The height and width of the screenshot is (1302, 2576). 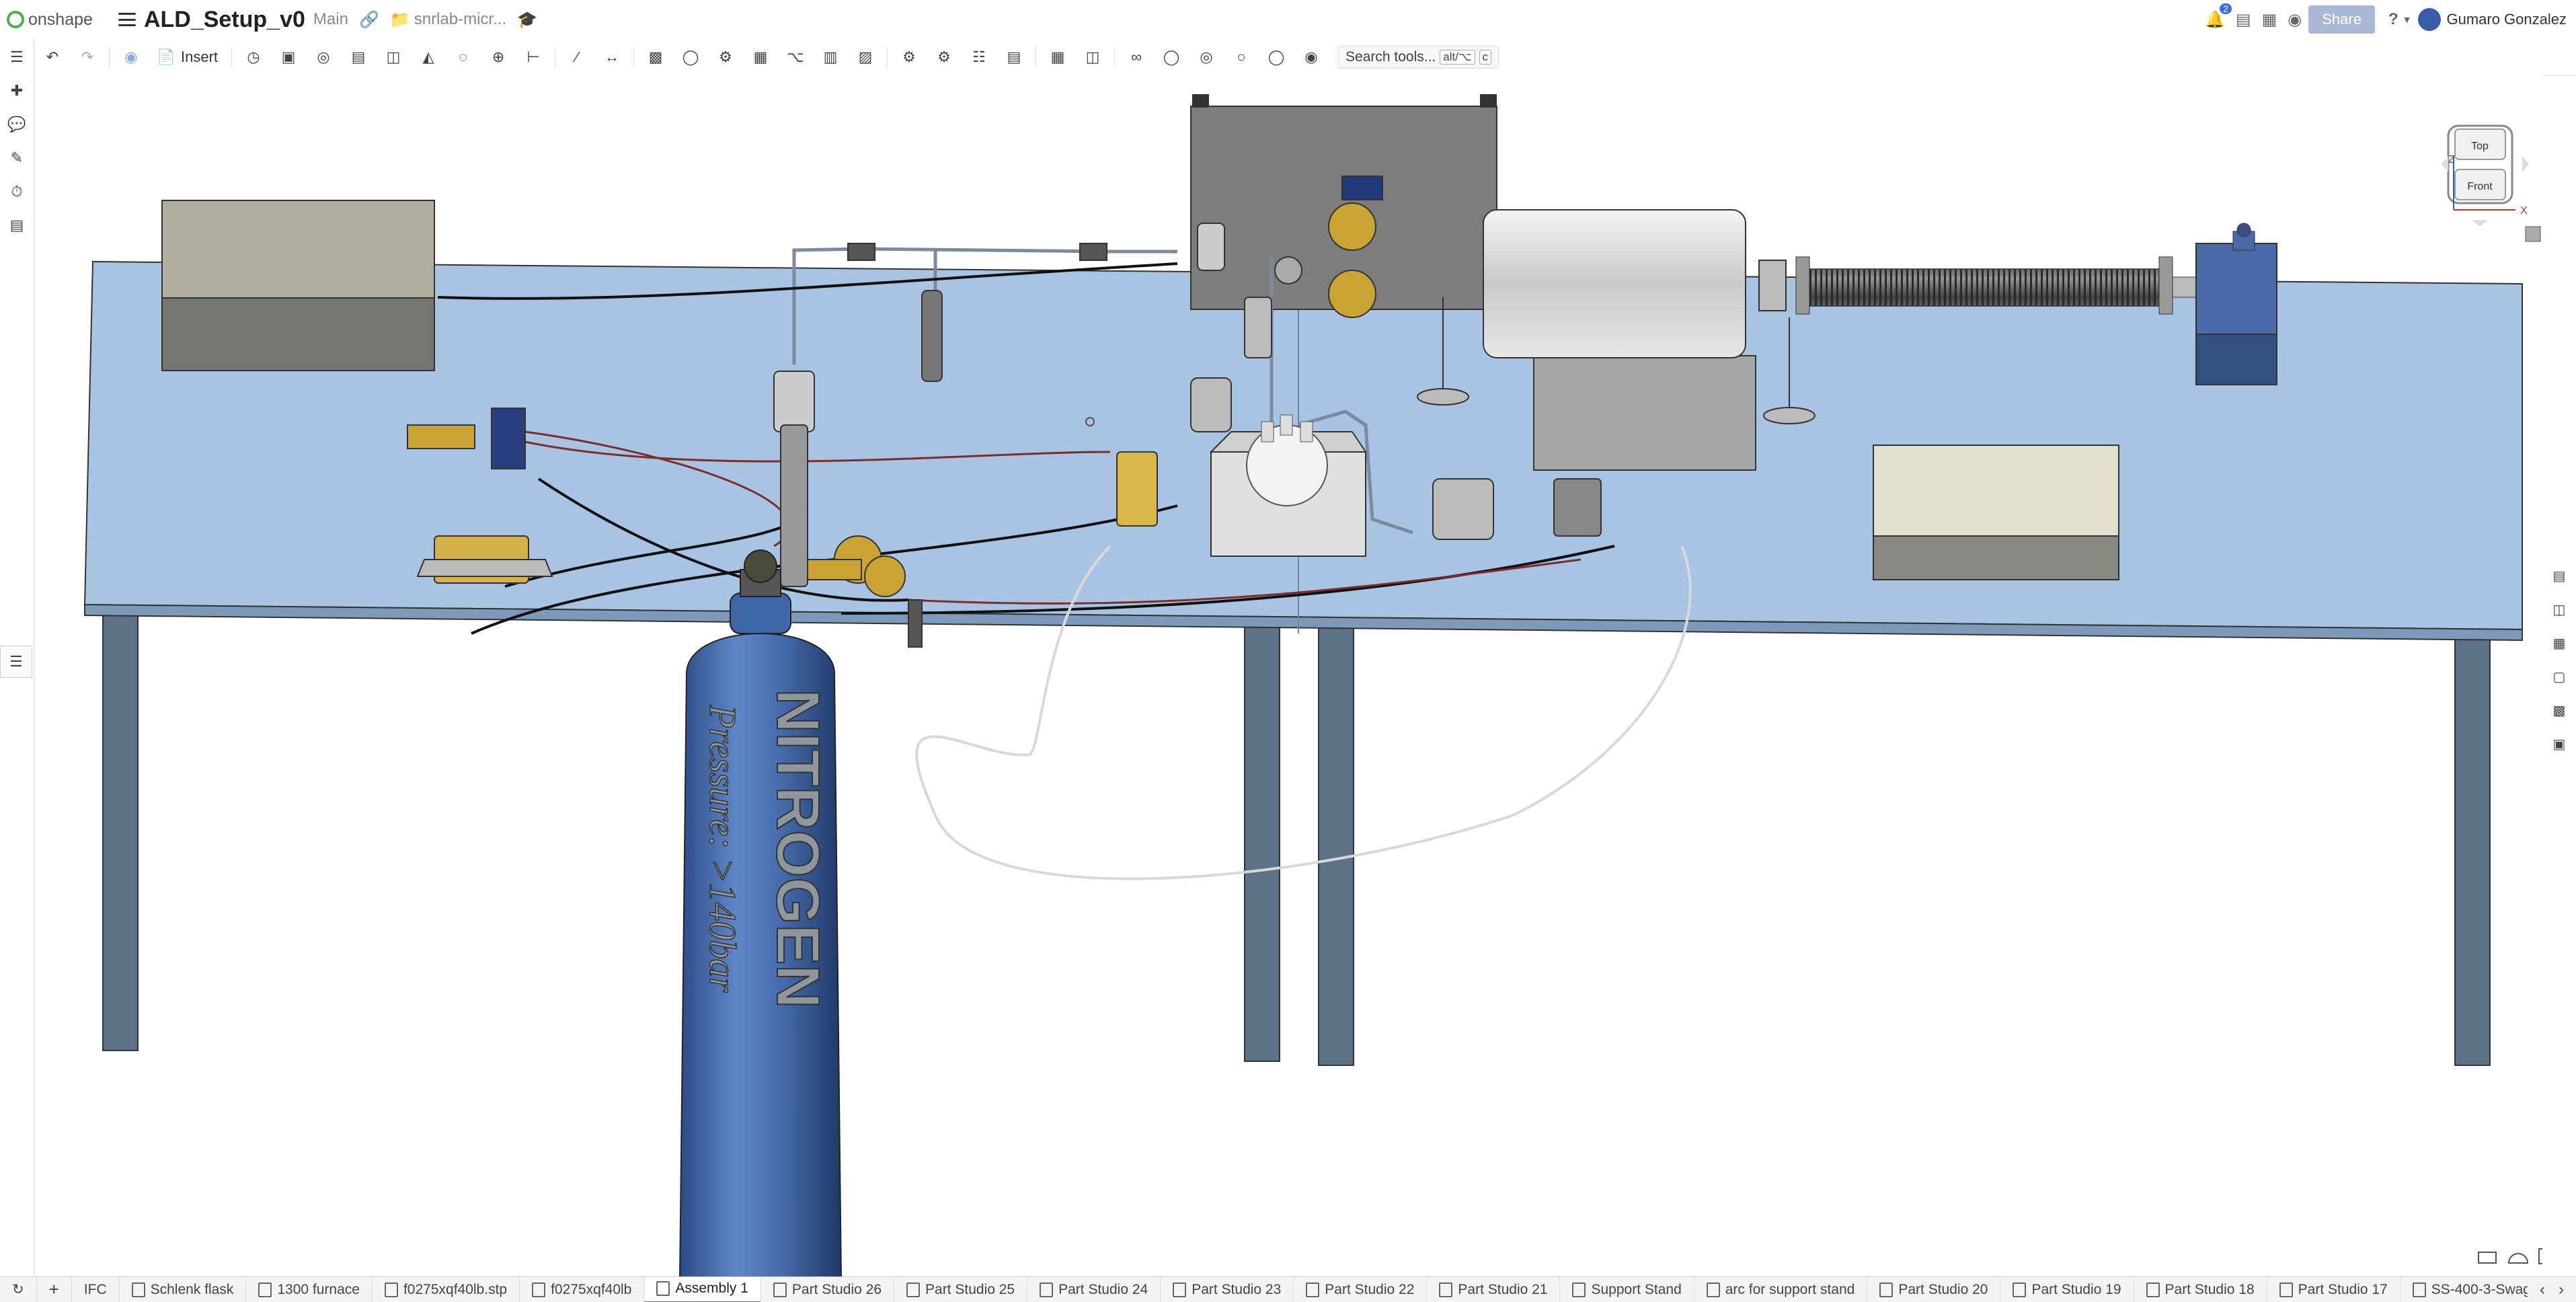 I want to click on history-icon: ⏱, so click(x=17, y=191).